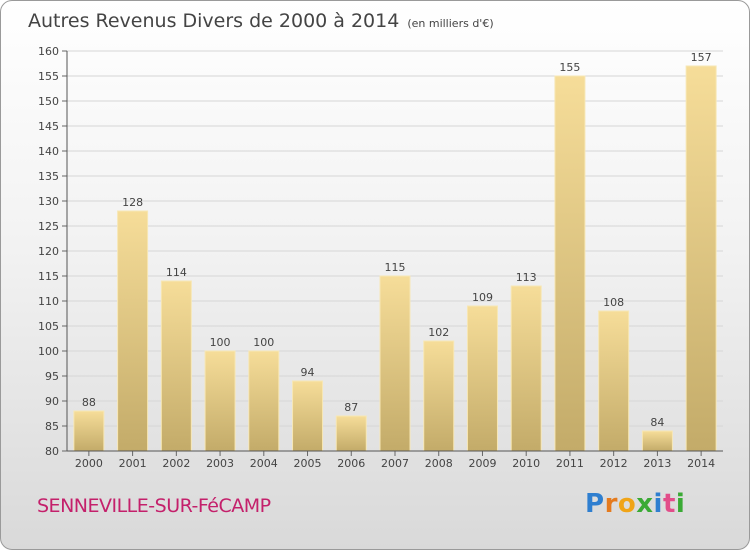 This screenshot has width=750, height=550. What do you see at coordinates (308, 372) in the screenshot?
I see `data-label: 94` at bounding box center [308, 372].